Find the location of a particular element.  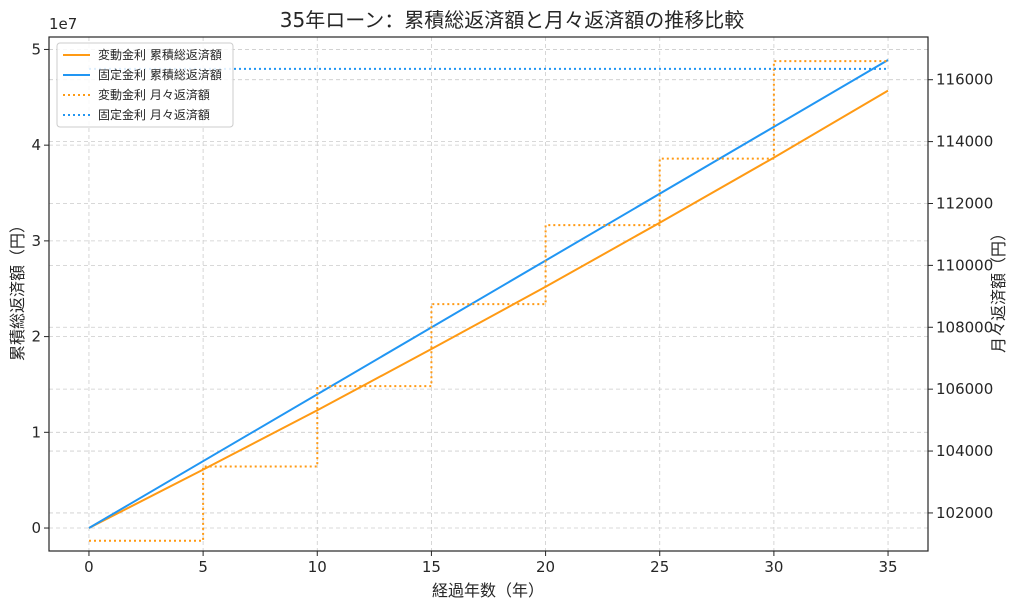

y-right-tick-label: 108000 is located at coordinates (964, 327).